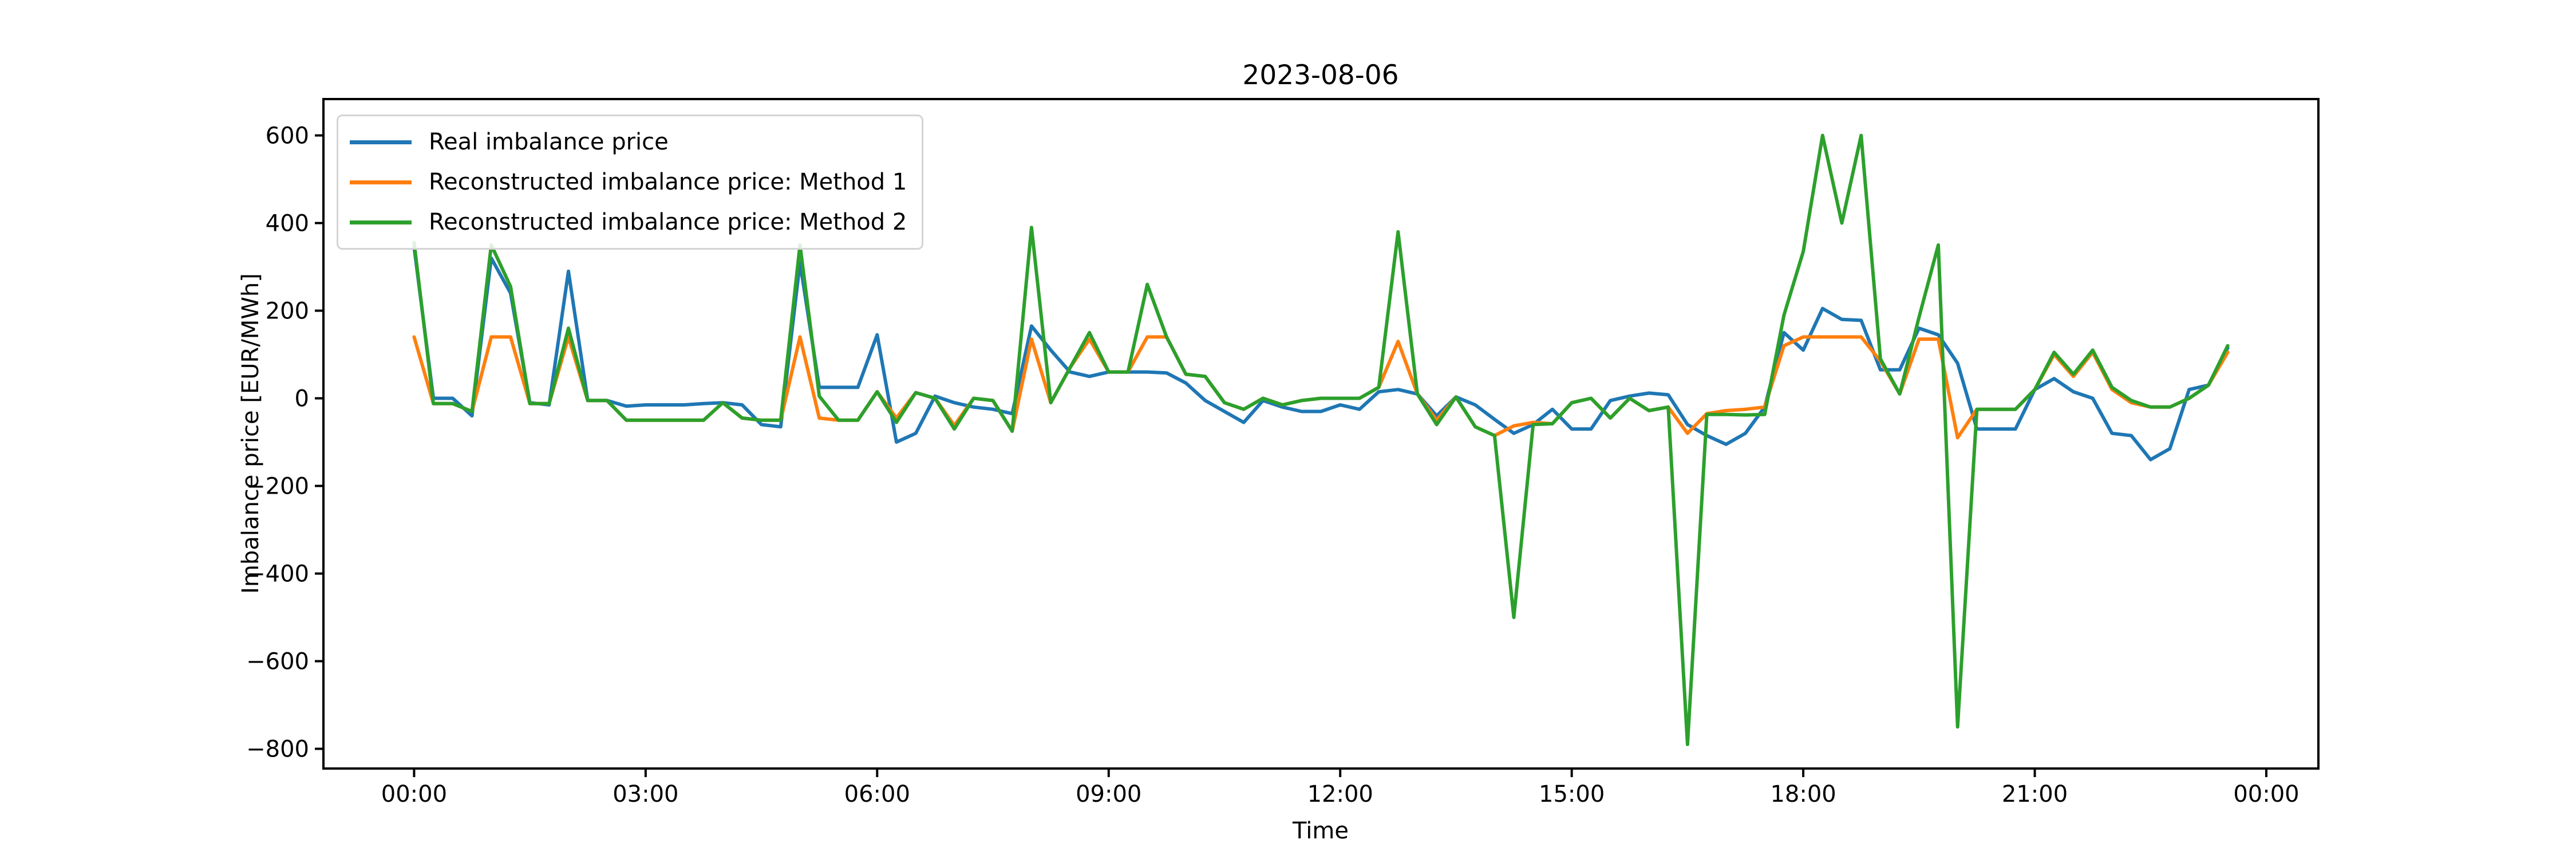  I want to click on x-tick-label: 06:00, so click(877, 794).